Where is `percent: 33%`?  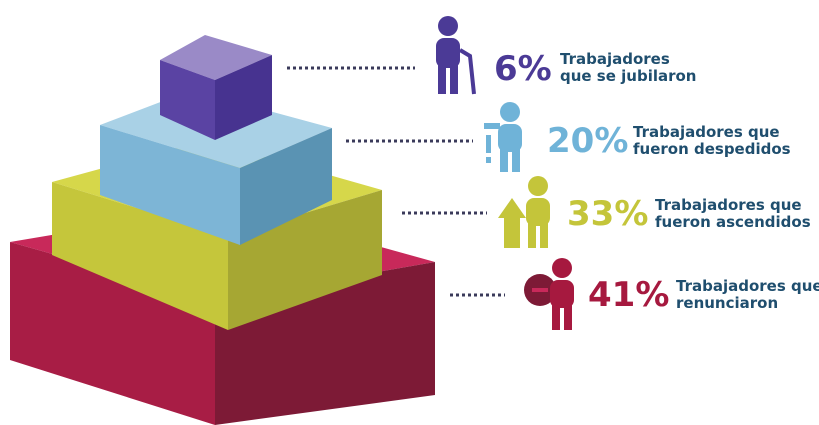
percent: 33% is located at coordinates (607, 214).